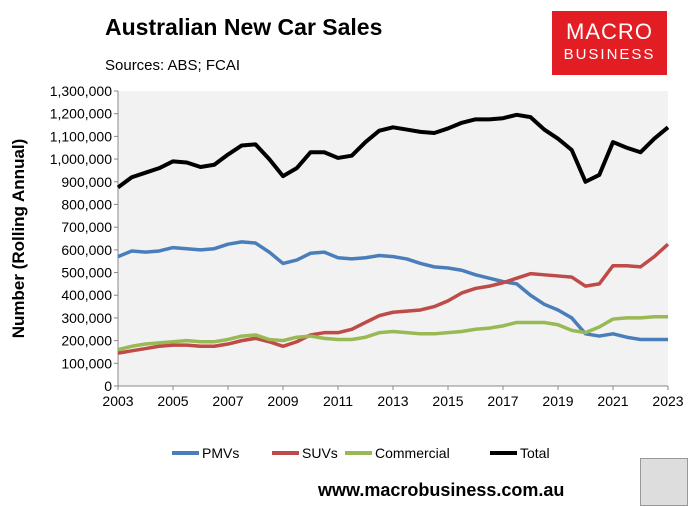 The image size is (694, 507). I want to click on y-tick-label: 1,200,000, so click(81, 114).